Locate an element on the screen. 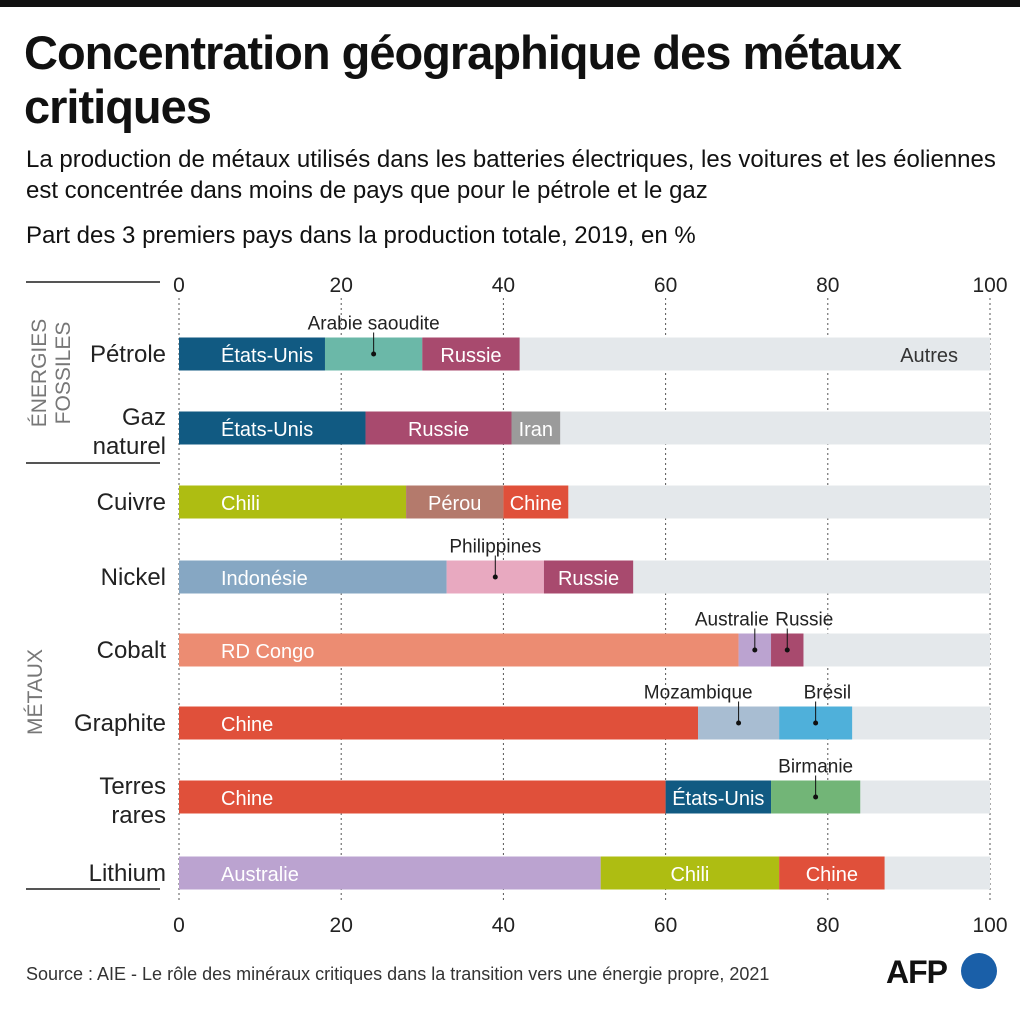 Image resolution: width=1020 pixels, height=1012 pixels. row-label: Terres is located at coordinates (132, 786).